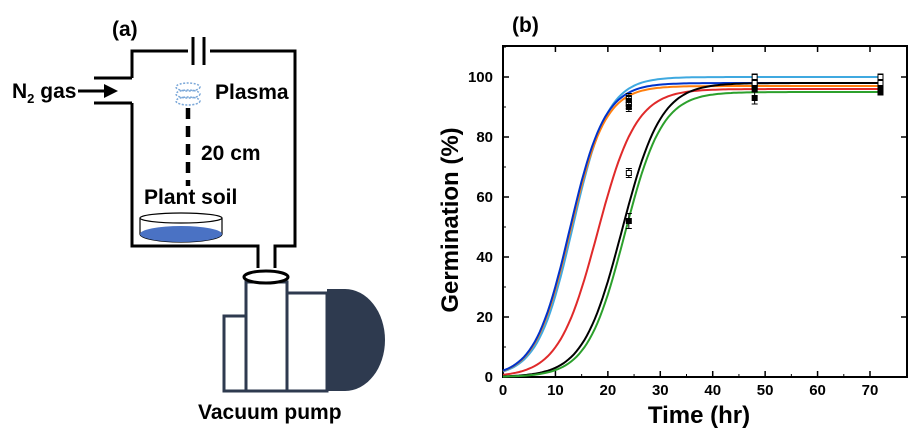 This screenshot has width=909, height=432. I want to click on soil-label: Plant soil, so click(190, 197).